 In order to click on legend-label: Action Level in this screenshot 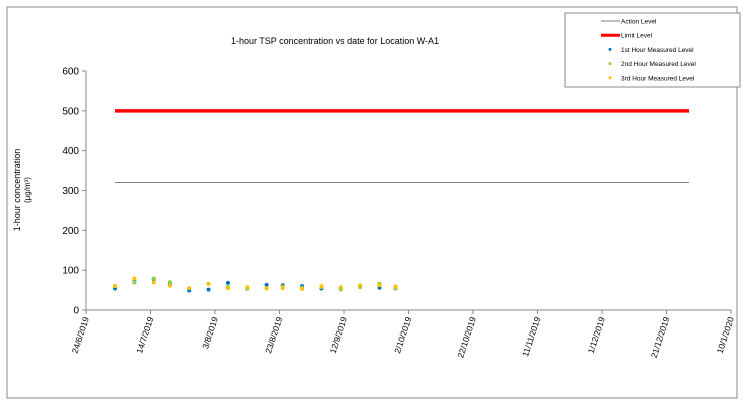, I will do `click(639, 22)`.